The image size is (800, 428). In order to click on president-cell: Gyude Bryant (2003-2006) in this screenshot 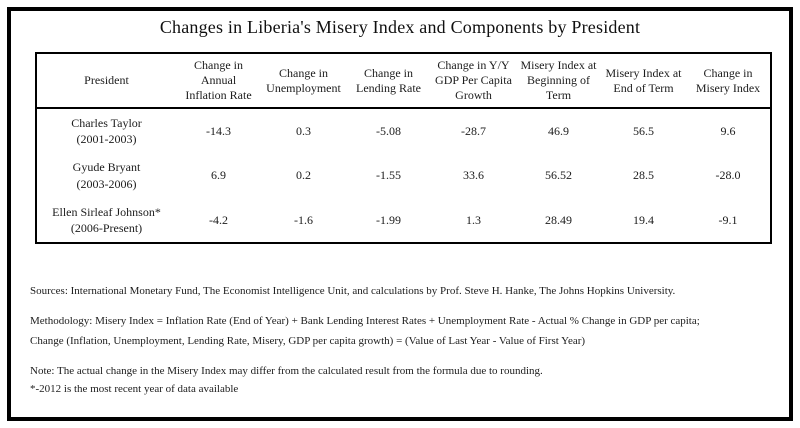, I will do `click(106, 175)`.